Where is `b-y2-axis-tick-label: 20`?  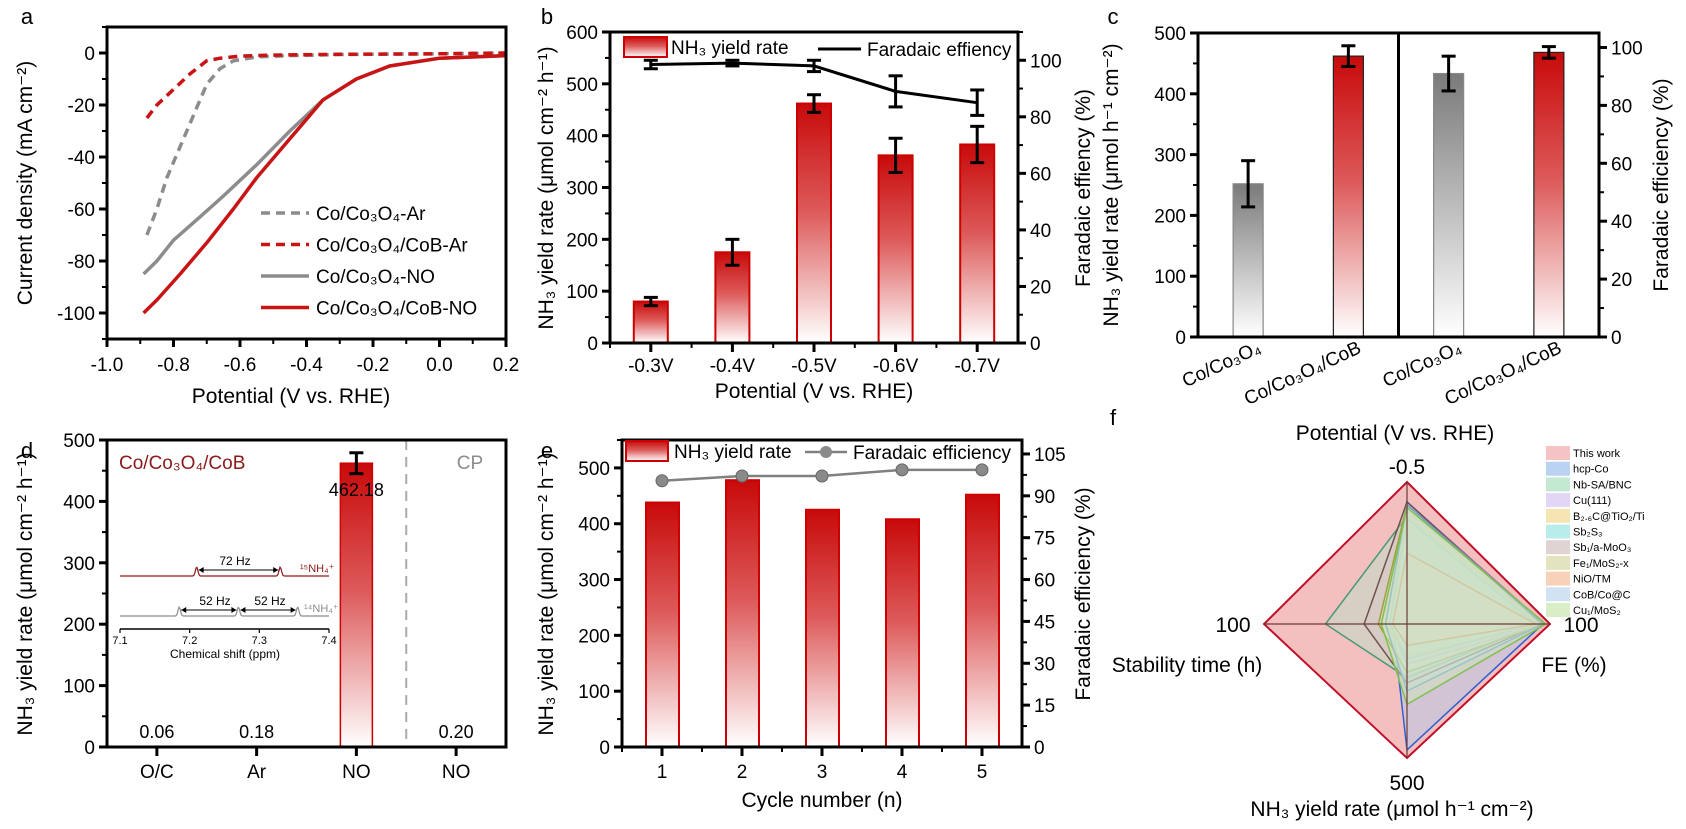
b-y2-axis-tick-label: 20 is located at coordinates (1040, 287).